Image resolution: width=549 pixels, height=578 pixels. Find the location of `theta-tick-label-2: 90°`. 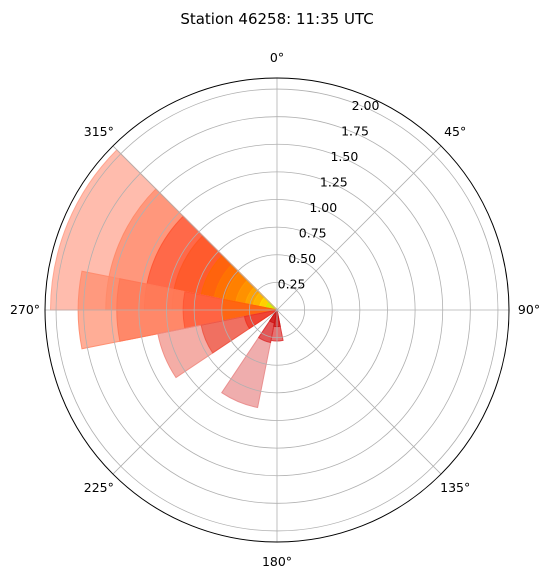

theta-tick-label-2: 90° is located at coordinates (529, 309).